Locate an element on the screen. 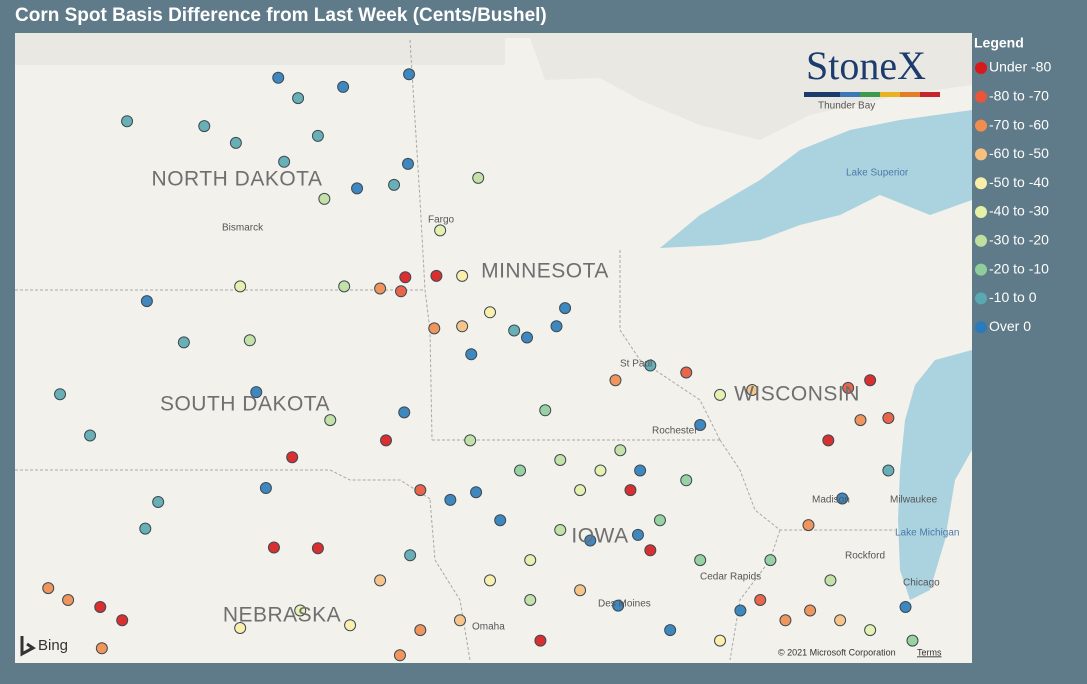 The height and width of the screenshot is (684, 1087). bing-icon is located at coordinates (28, 646).